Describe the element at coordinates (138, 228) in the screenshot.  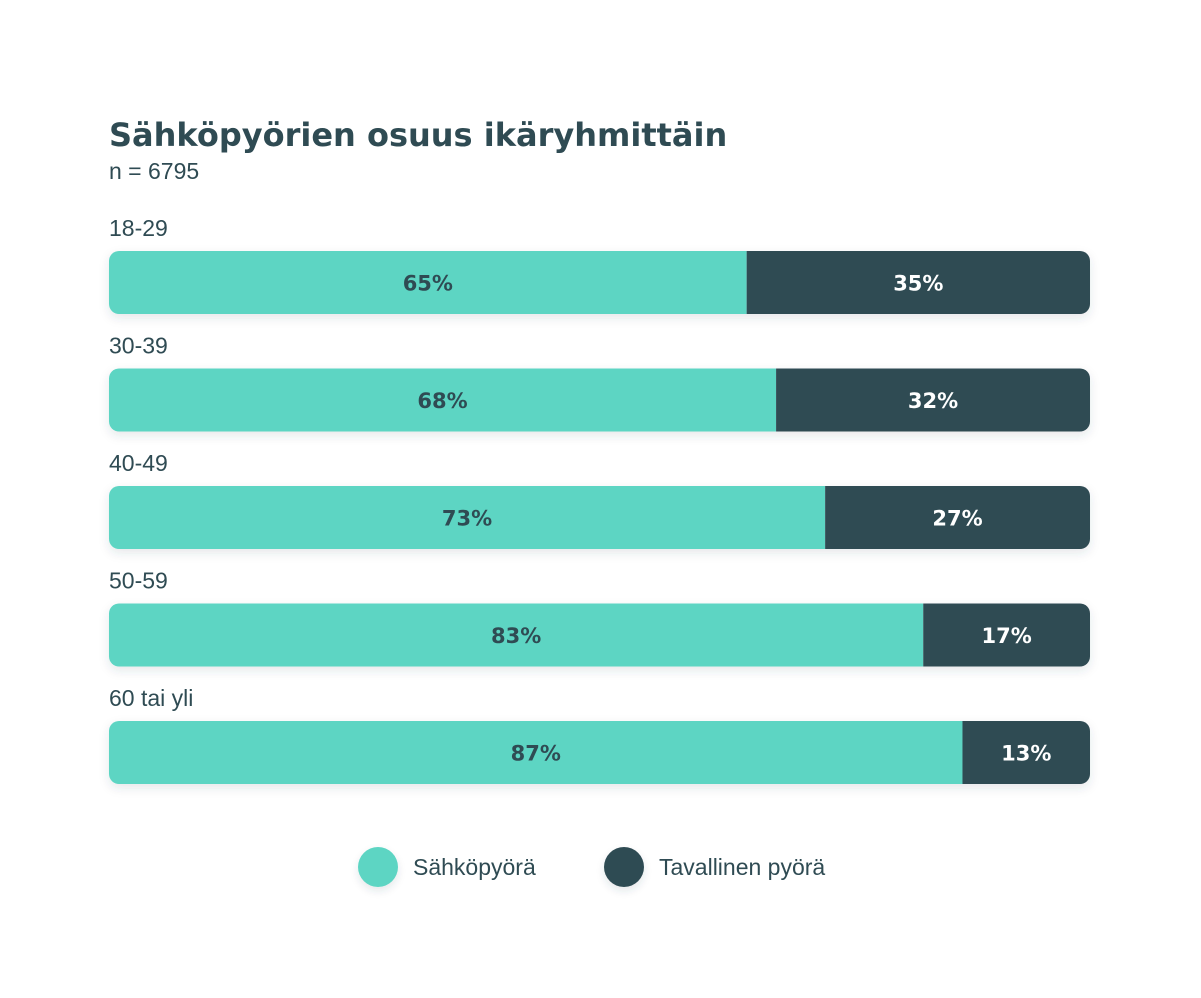
I see `category-label: 18-29` at that location.